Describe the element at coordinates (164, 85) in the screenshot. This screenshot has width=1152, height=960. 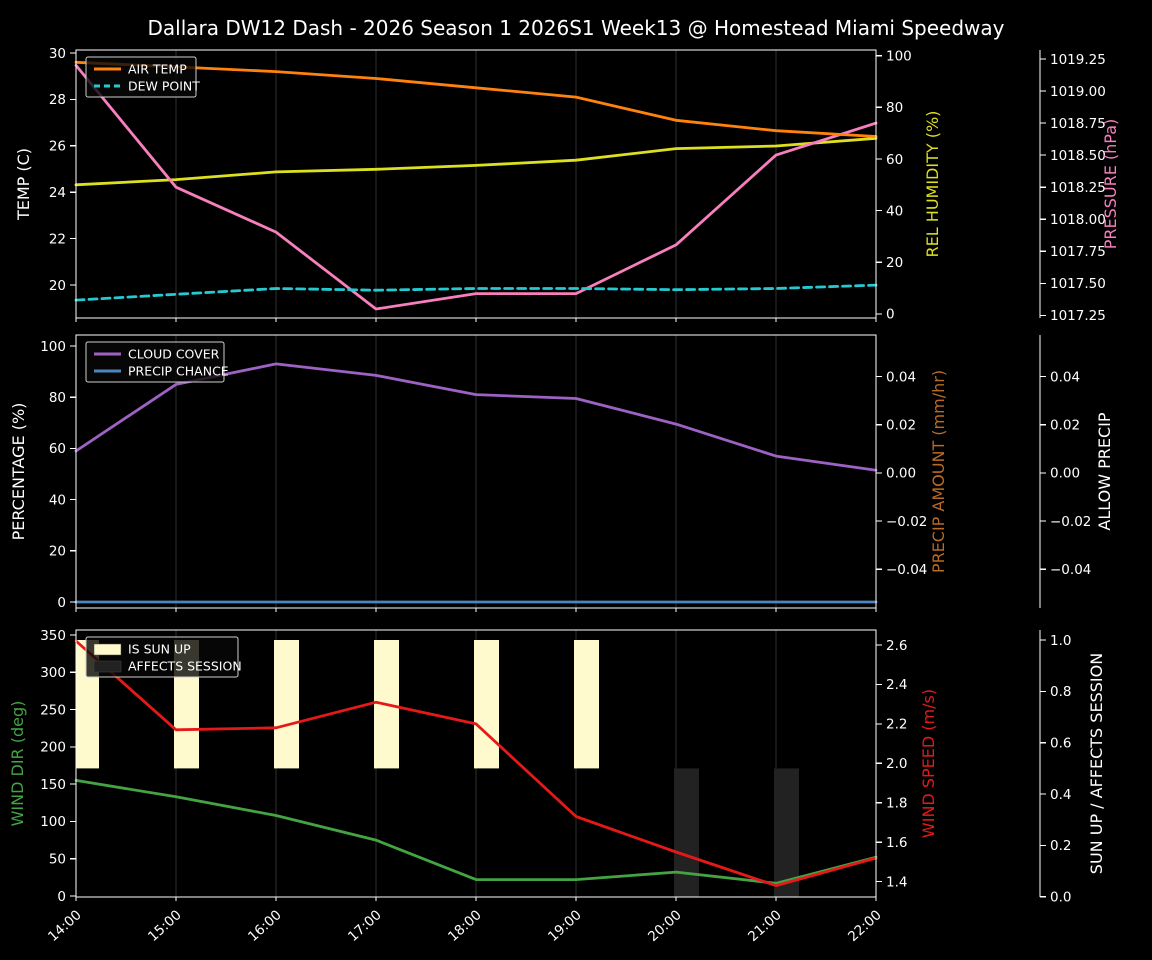
I see `legend-label-dew-point: DEW POINT` at that location.